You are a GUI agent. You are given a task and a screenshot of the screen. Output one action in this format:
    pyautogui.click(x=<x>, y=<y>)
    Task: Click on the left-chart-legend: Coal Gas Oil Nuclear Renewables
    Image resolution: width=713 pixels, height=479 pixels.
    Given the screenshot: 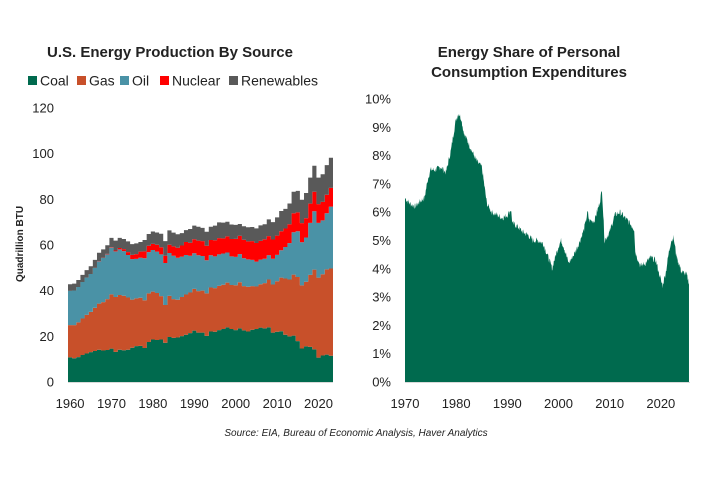 What is the action you would take?
    pyautogui.click(x=173, y=81)
    